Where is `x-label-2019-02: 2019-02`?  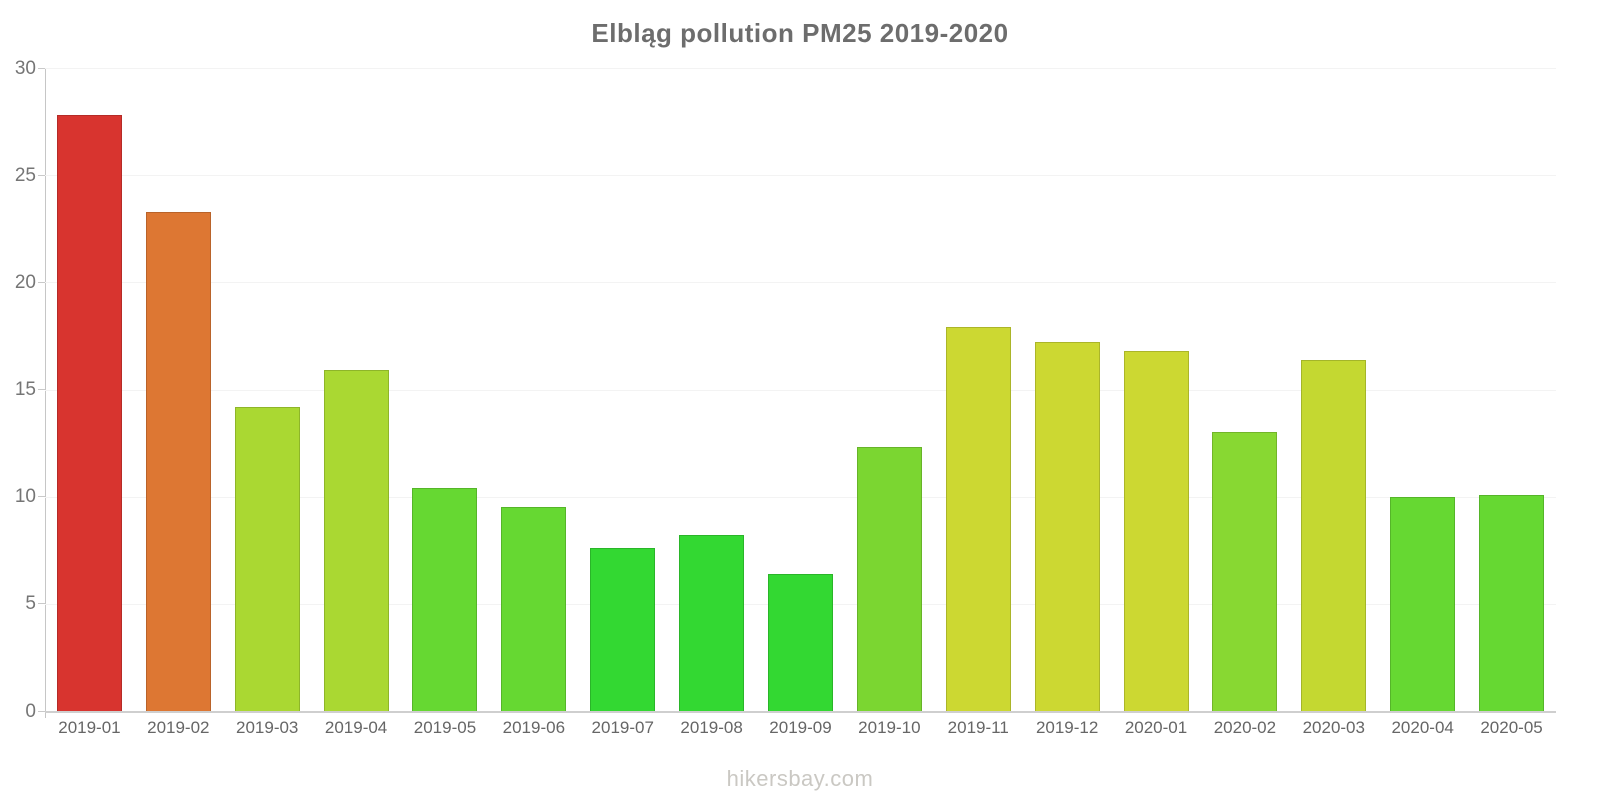 x-label-2019-02: 2019-02 is located at coordinates (178, 727).